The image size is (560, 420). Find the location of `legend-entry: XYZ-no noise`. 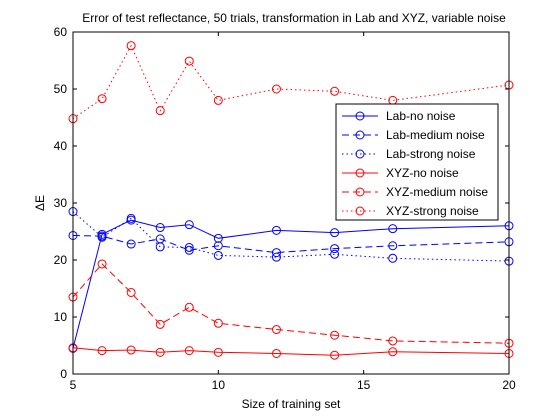

legend-entry: XYZ-no noise is located at coordinates (400, 173).